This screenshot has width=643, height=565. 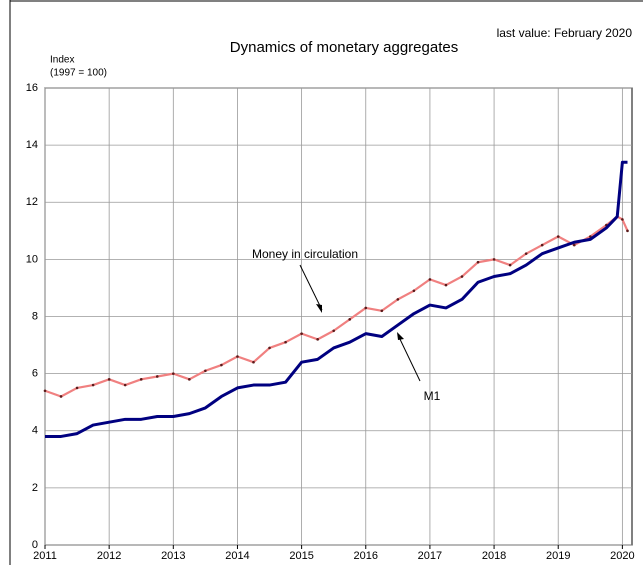 I want to click on y-axis-label: Index, so click(x=62, y=60).